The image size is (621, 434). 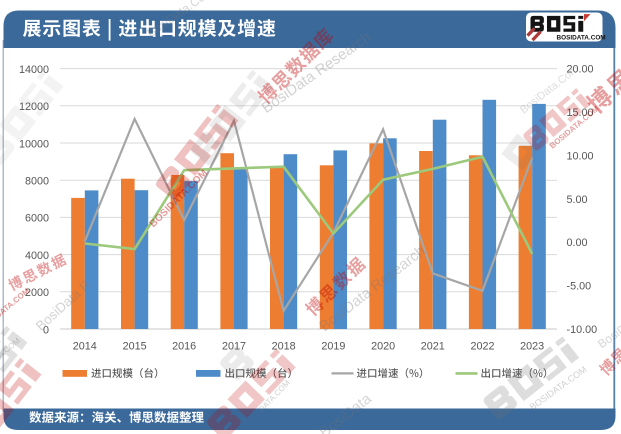 I want to click on svg-text: 4000, so click(x=37, y=256).